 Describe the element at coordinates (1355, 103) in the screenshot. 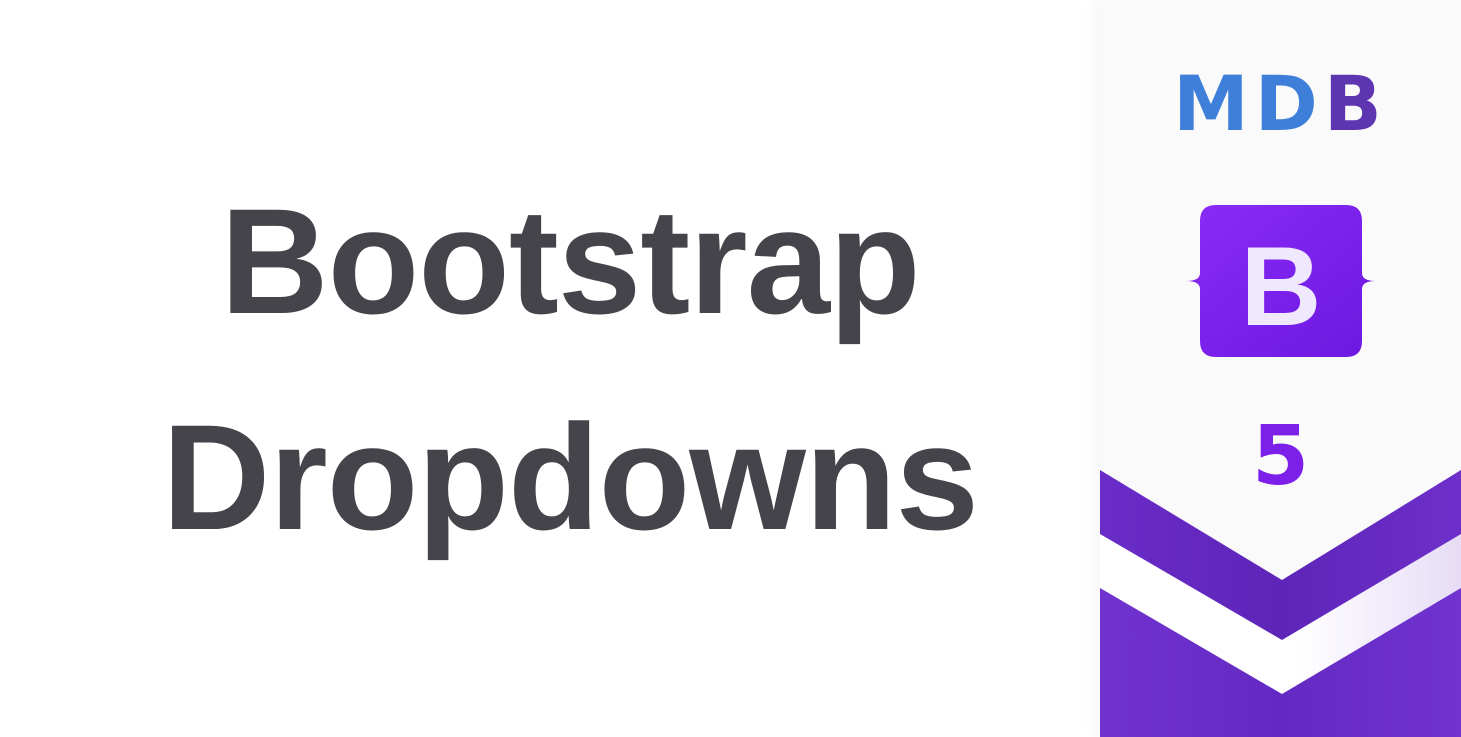

I see `mdb-logo-b: B` at that location.